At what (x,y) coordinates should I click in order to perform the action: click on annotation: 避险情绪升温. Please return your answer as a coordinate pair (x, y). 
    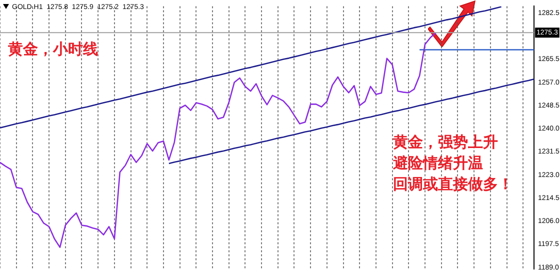
    Looking at the image, I should click on (437, 163).